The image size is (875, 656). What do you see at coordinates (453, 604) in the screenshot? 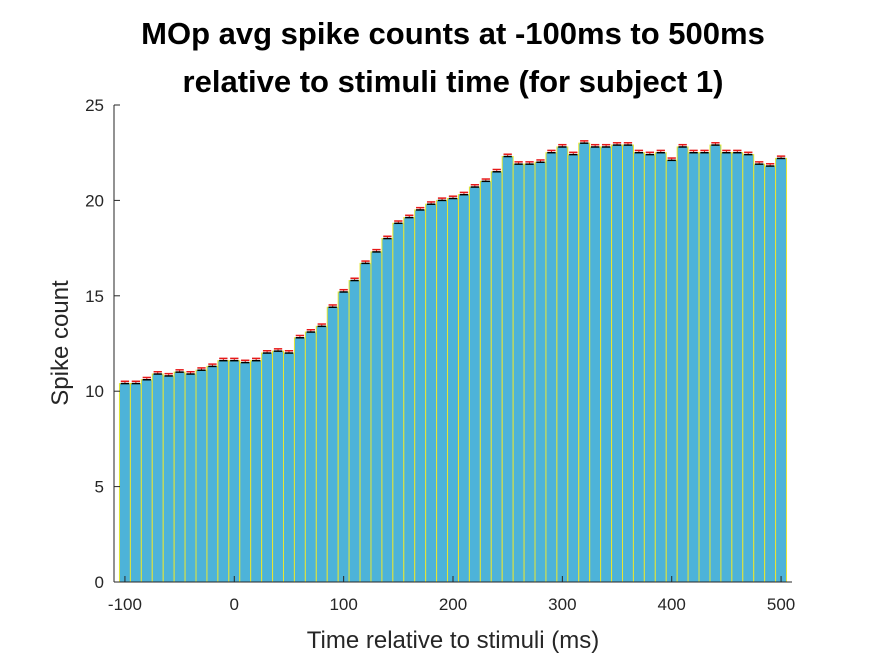
I see `x-tick-label: 200` at bounding box center [453, 604].